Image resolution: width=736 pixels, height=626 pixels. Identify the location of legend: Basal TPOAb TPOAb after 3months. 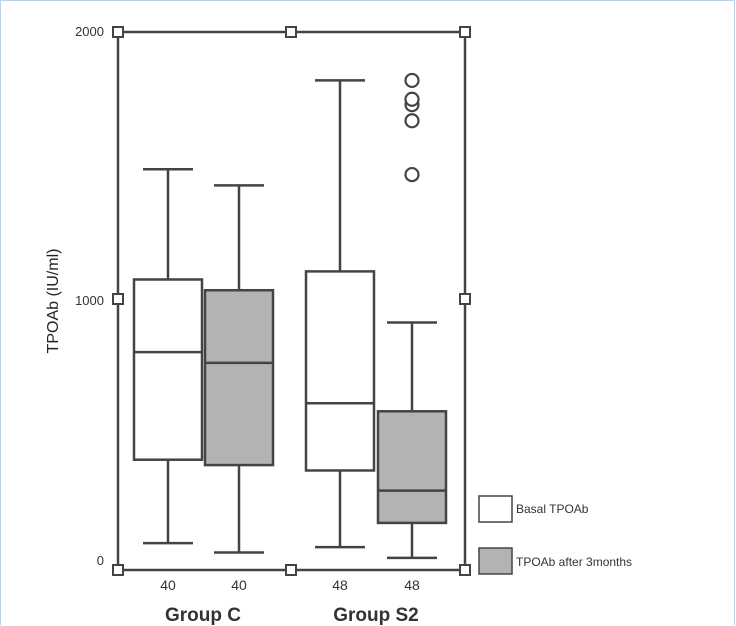
(555, 535).